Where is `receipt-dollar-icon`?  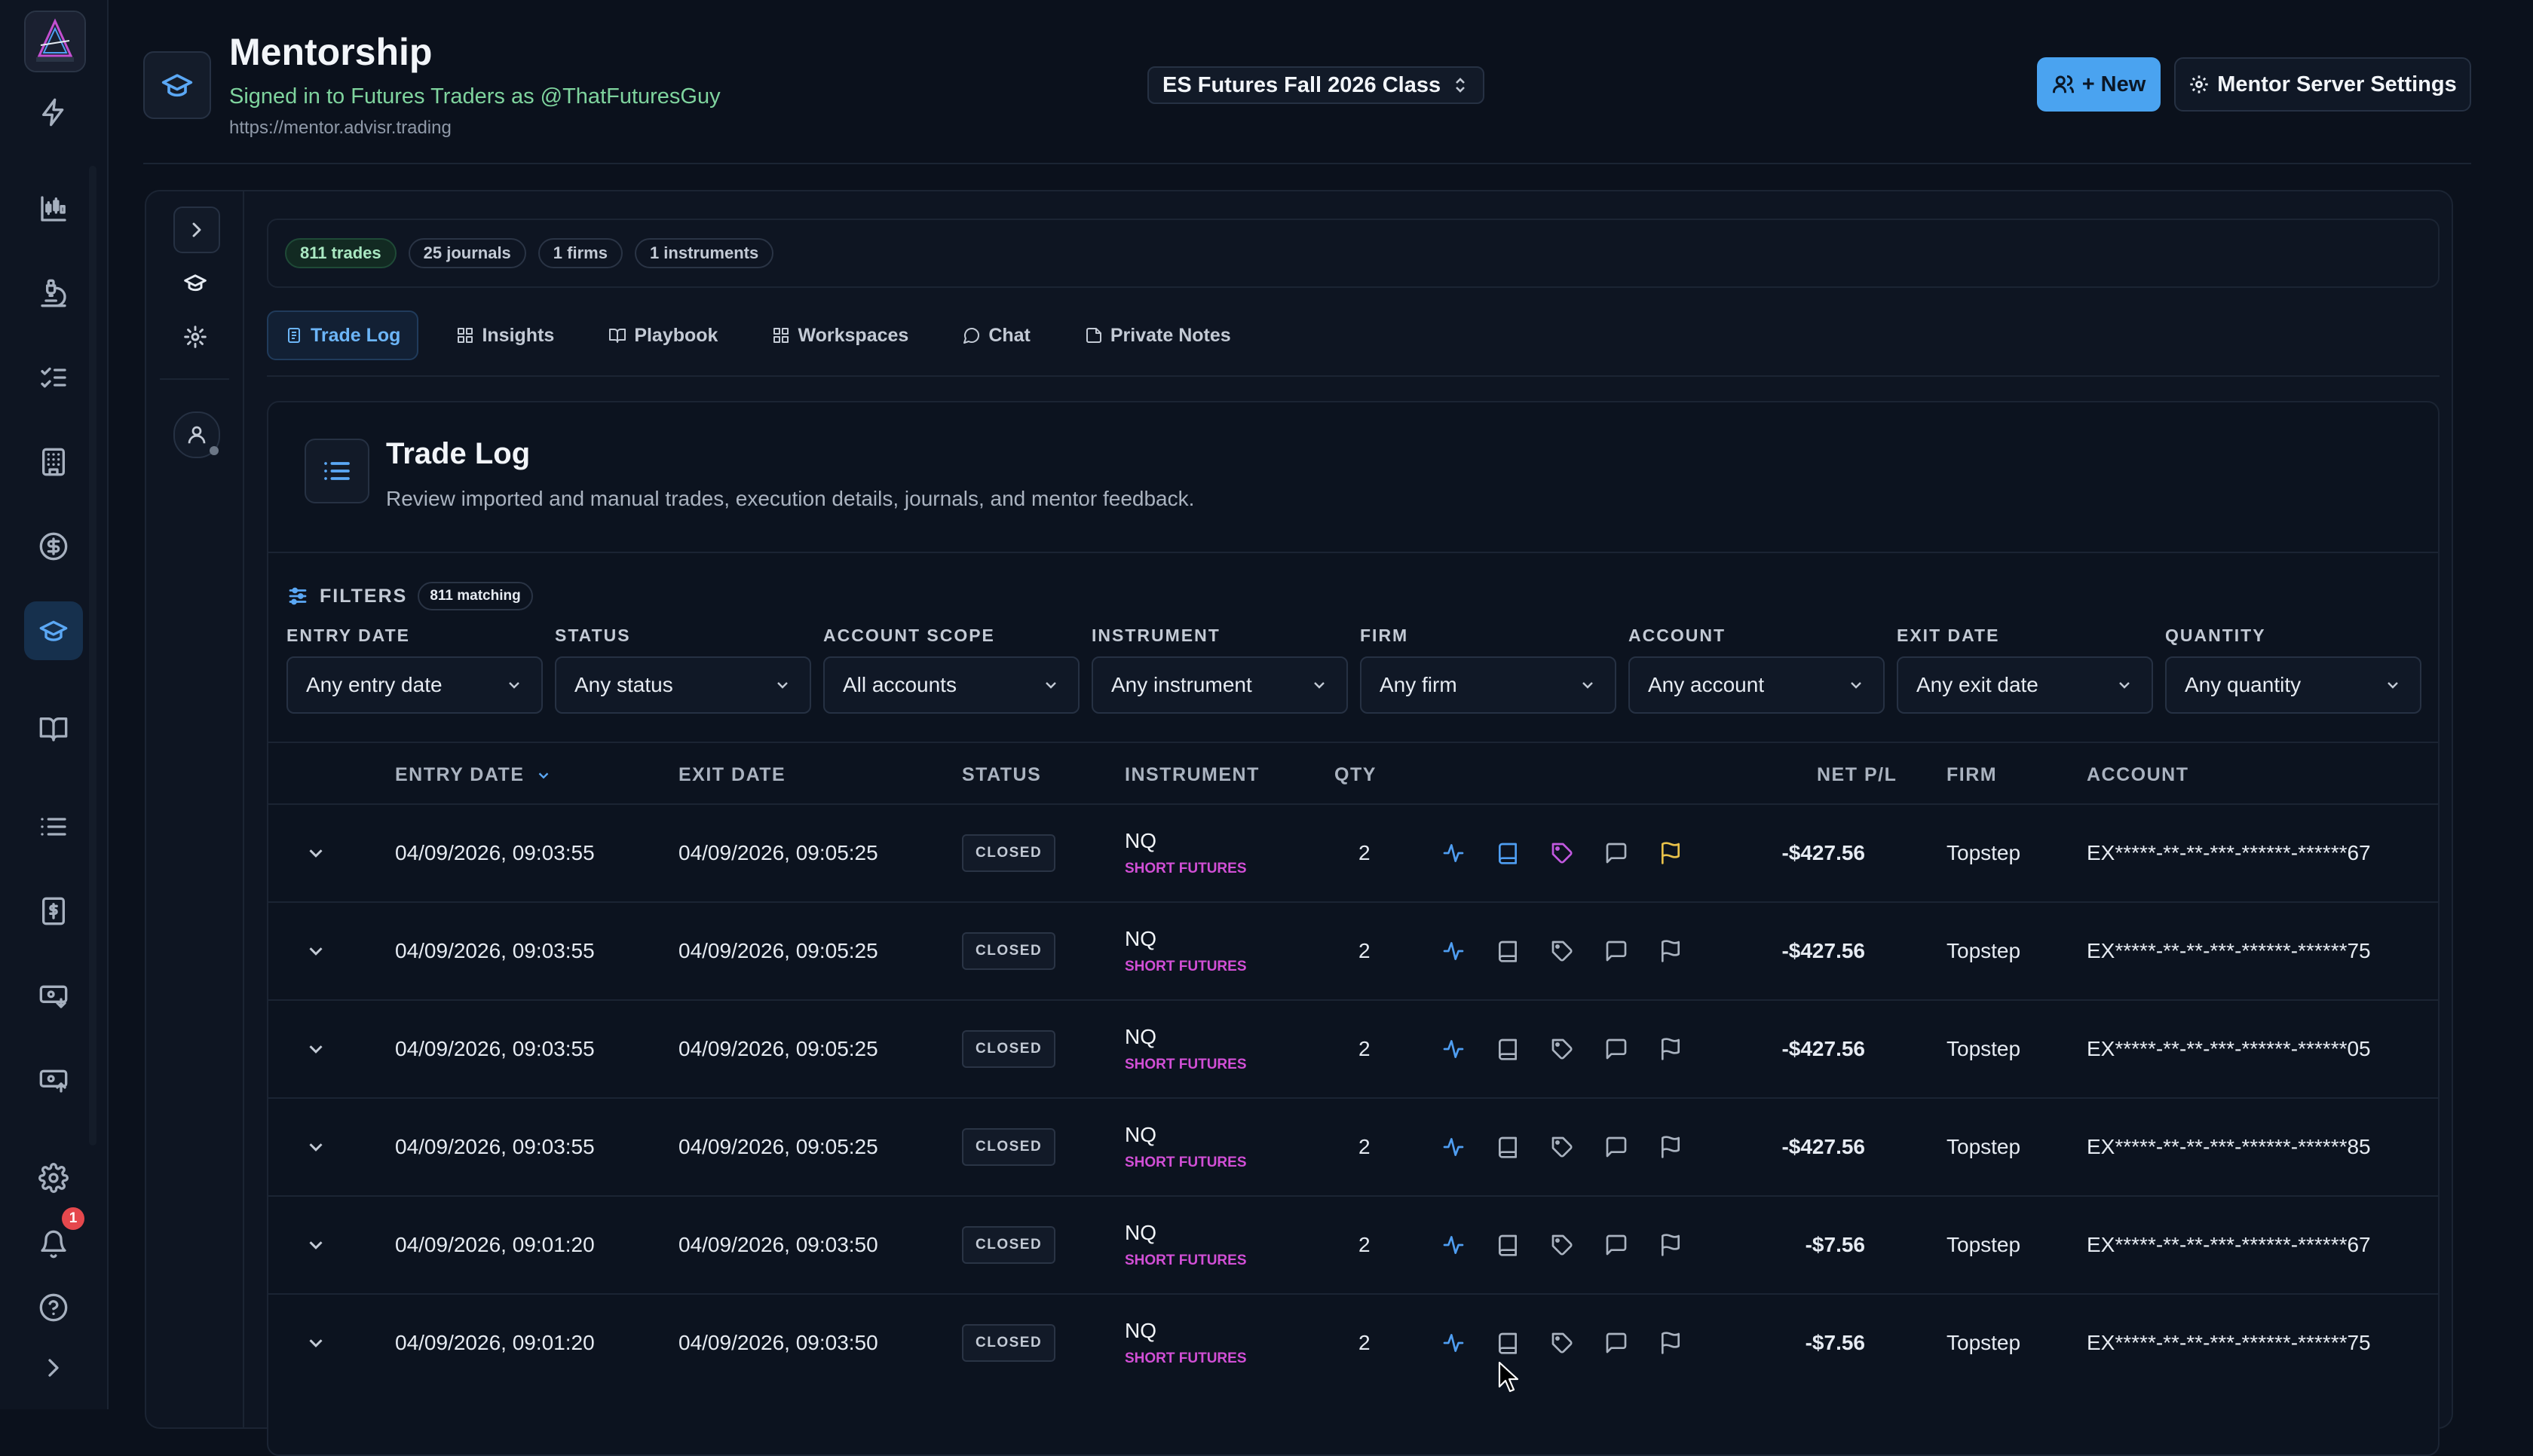
receipt-dollar-icon is located at coordinates (53, 911).